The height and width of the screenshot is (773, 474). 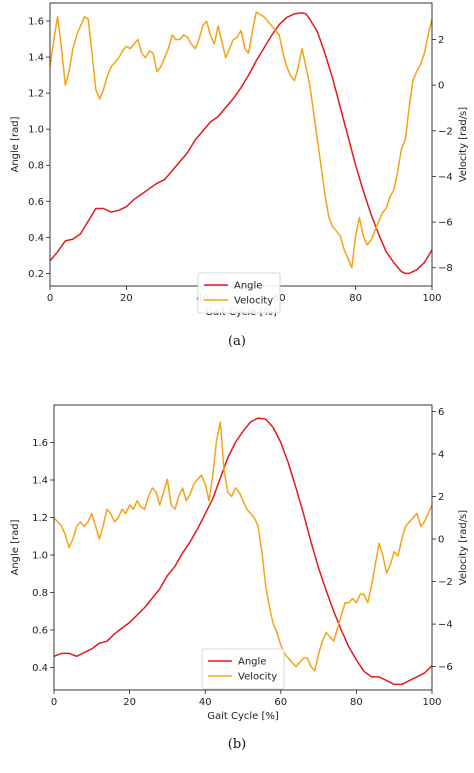 What do you see at coordinates (441, 412) in the screenshot?
I see `y2-tick-label: 6` at bounding box center [441, 412].